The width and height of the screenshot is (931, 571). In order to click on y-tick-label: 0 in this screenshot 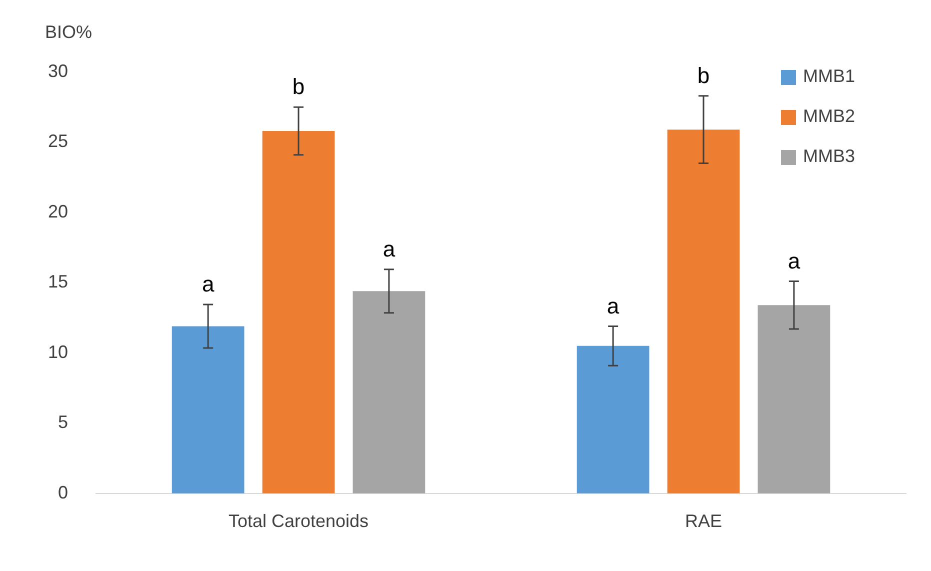, I will do `click(63, 492)`.